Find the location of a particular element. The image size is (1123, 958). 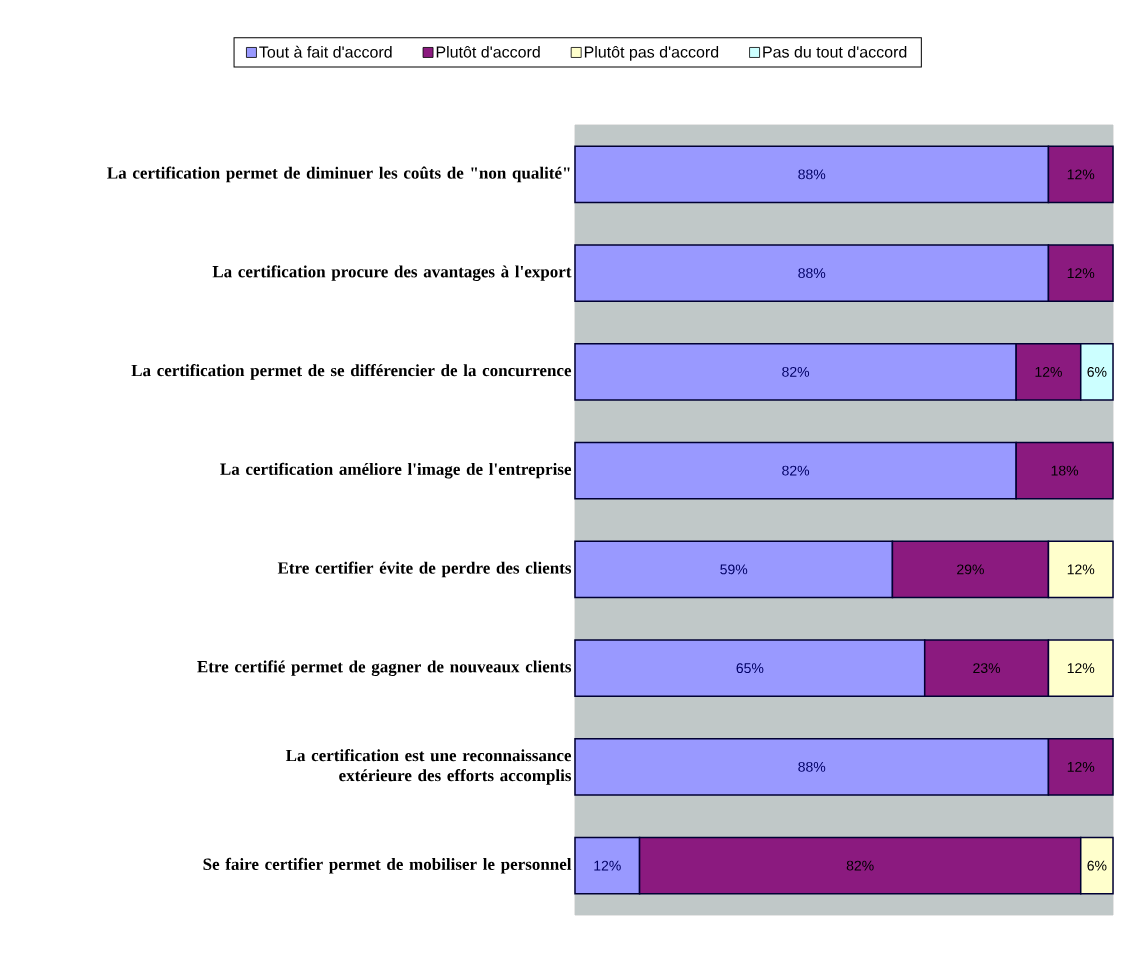

y-tick-label: La certification procure des avantages à l'export is located at coordinates (392, 273).